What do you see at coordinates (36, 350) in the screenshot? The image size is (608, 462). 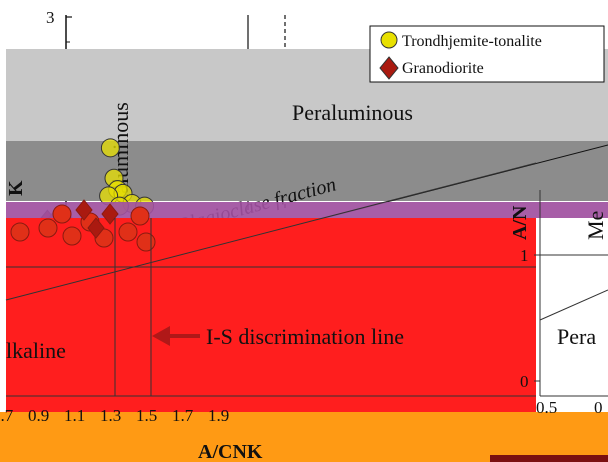 I see `region-label-peralkaline: lkaline` at bounding box center [36, 350].